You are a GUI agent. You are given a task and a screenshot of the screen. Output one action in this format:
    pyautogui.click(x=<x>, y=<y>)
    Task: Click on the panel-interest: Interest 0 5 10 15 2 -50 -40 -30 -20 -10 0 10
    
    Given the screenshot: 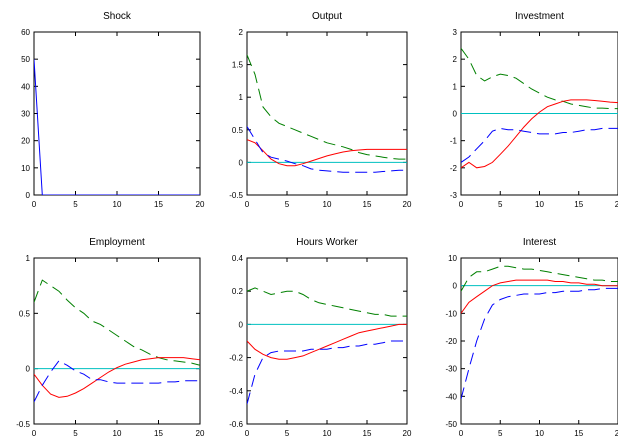 What is the action you would take?
    pyautogui.click(x=531, y=337)
    